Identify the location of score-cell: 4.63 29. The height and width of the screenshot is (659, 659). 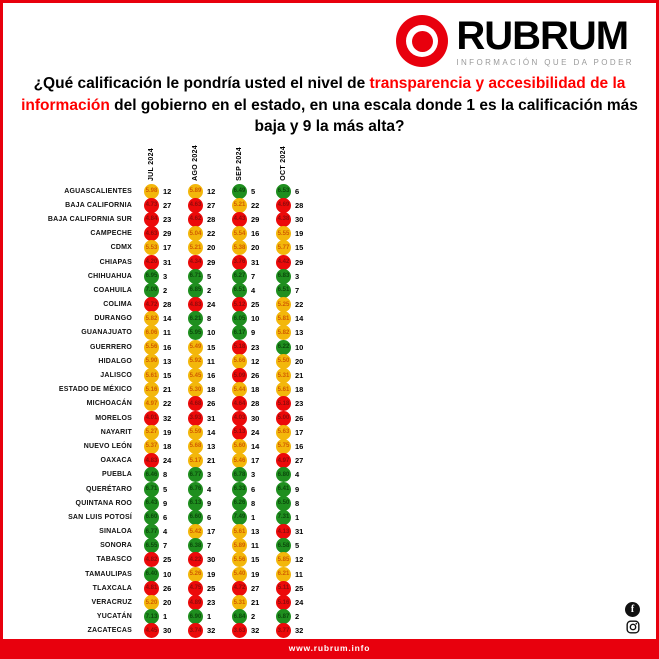
(159, 234).